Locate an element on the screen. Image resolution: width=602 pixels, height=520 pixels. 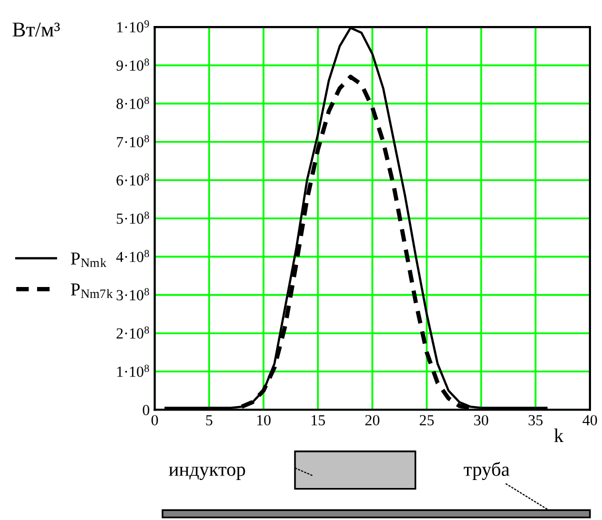
x-tick-label: 0 is located at coordinates (154, 420).